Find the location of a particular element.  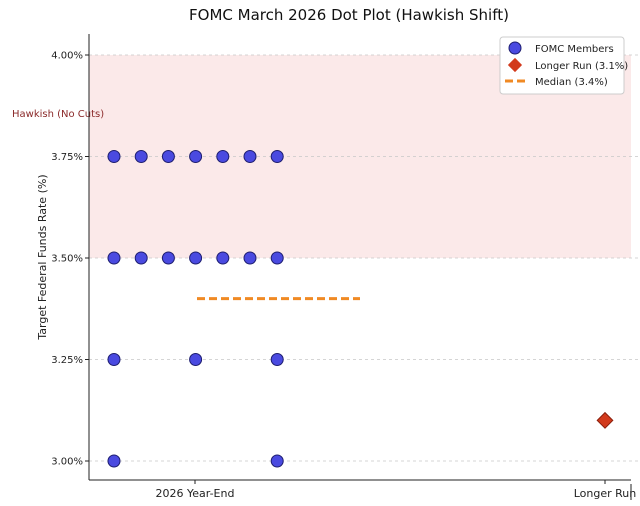

x-tick-label: 2026 Year-End is located at coordinates (195, 493).